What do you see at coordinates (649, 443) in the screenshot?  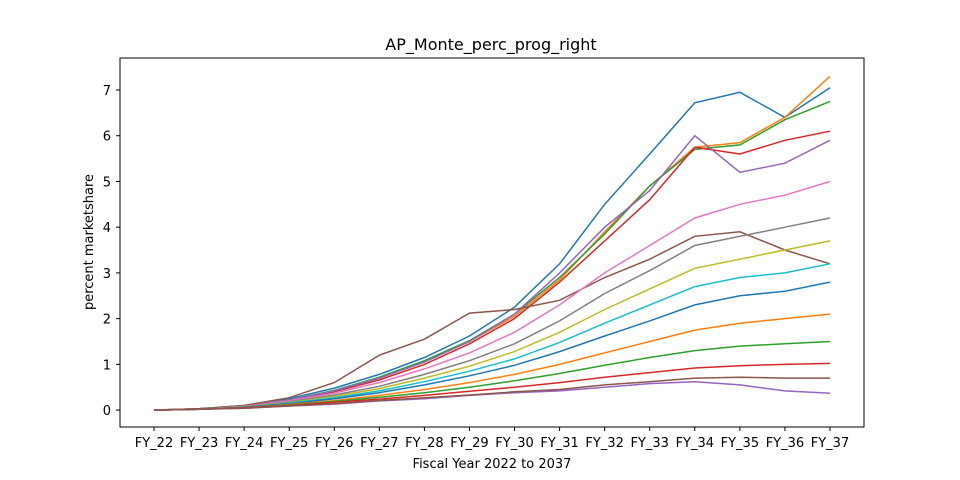 I see `x-tick-label: FY_33` at bounding box center [649, 443].